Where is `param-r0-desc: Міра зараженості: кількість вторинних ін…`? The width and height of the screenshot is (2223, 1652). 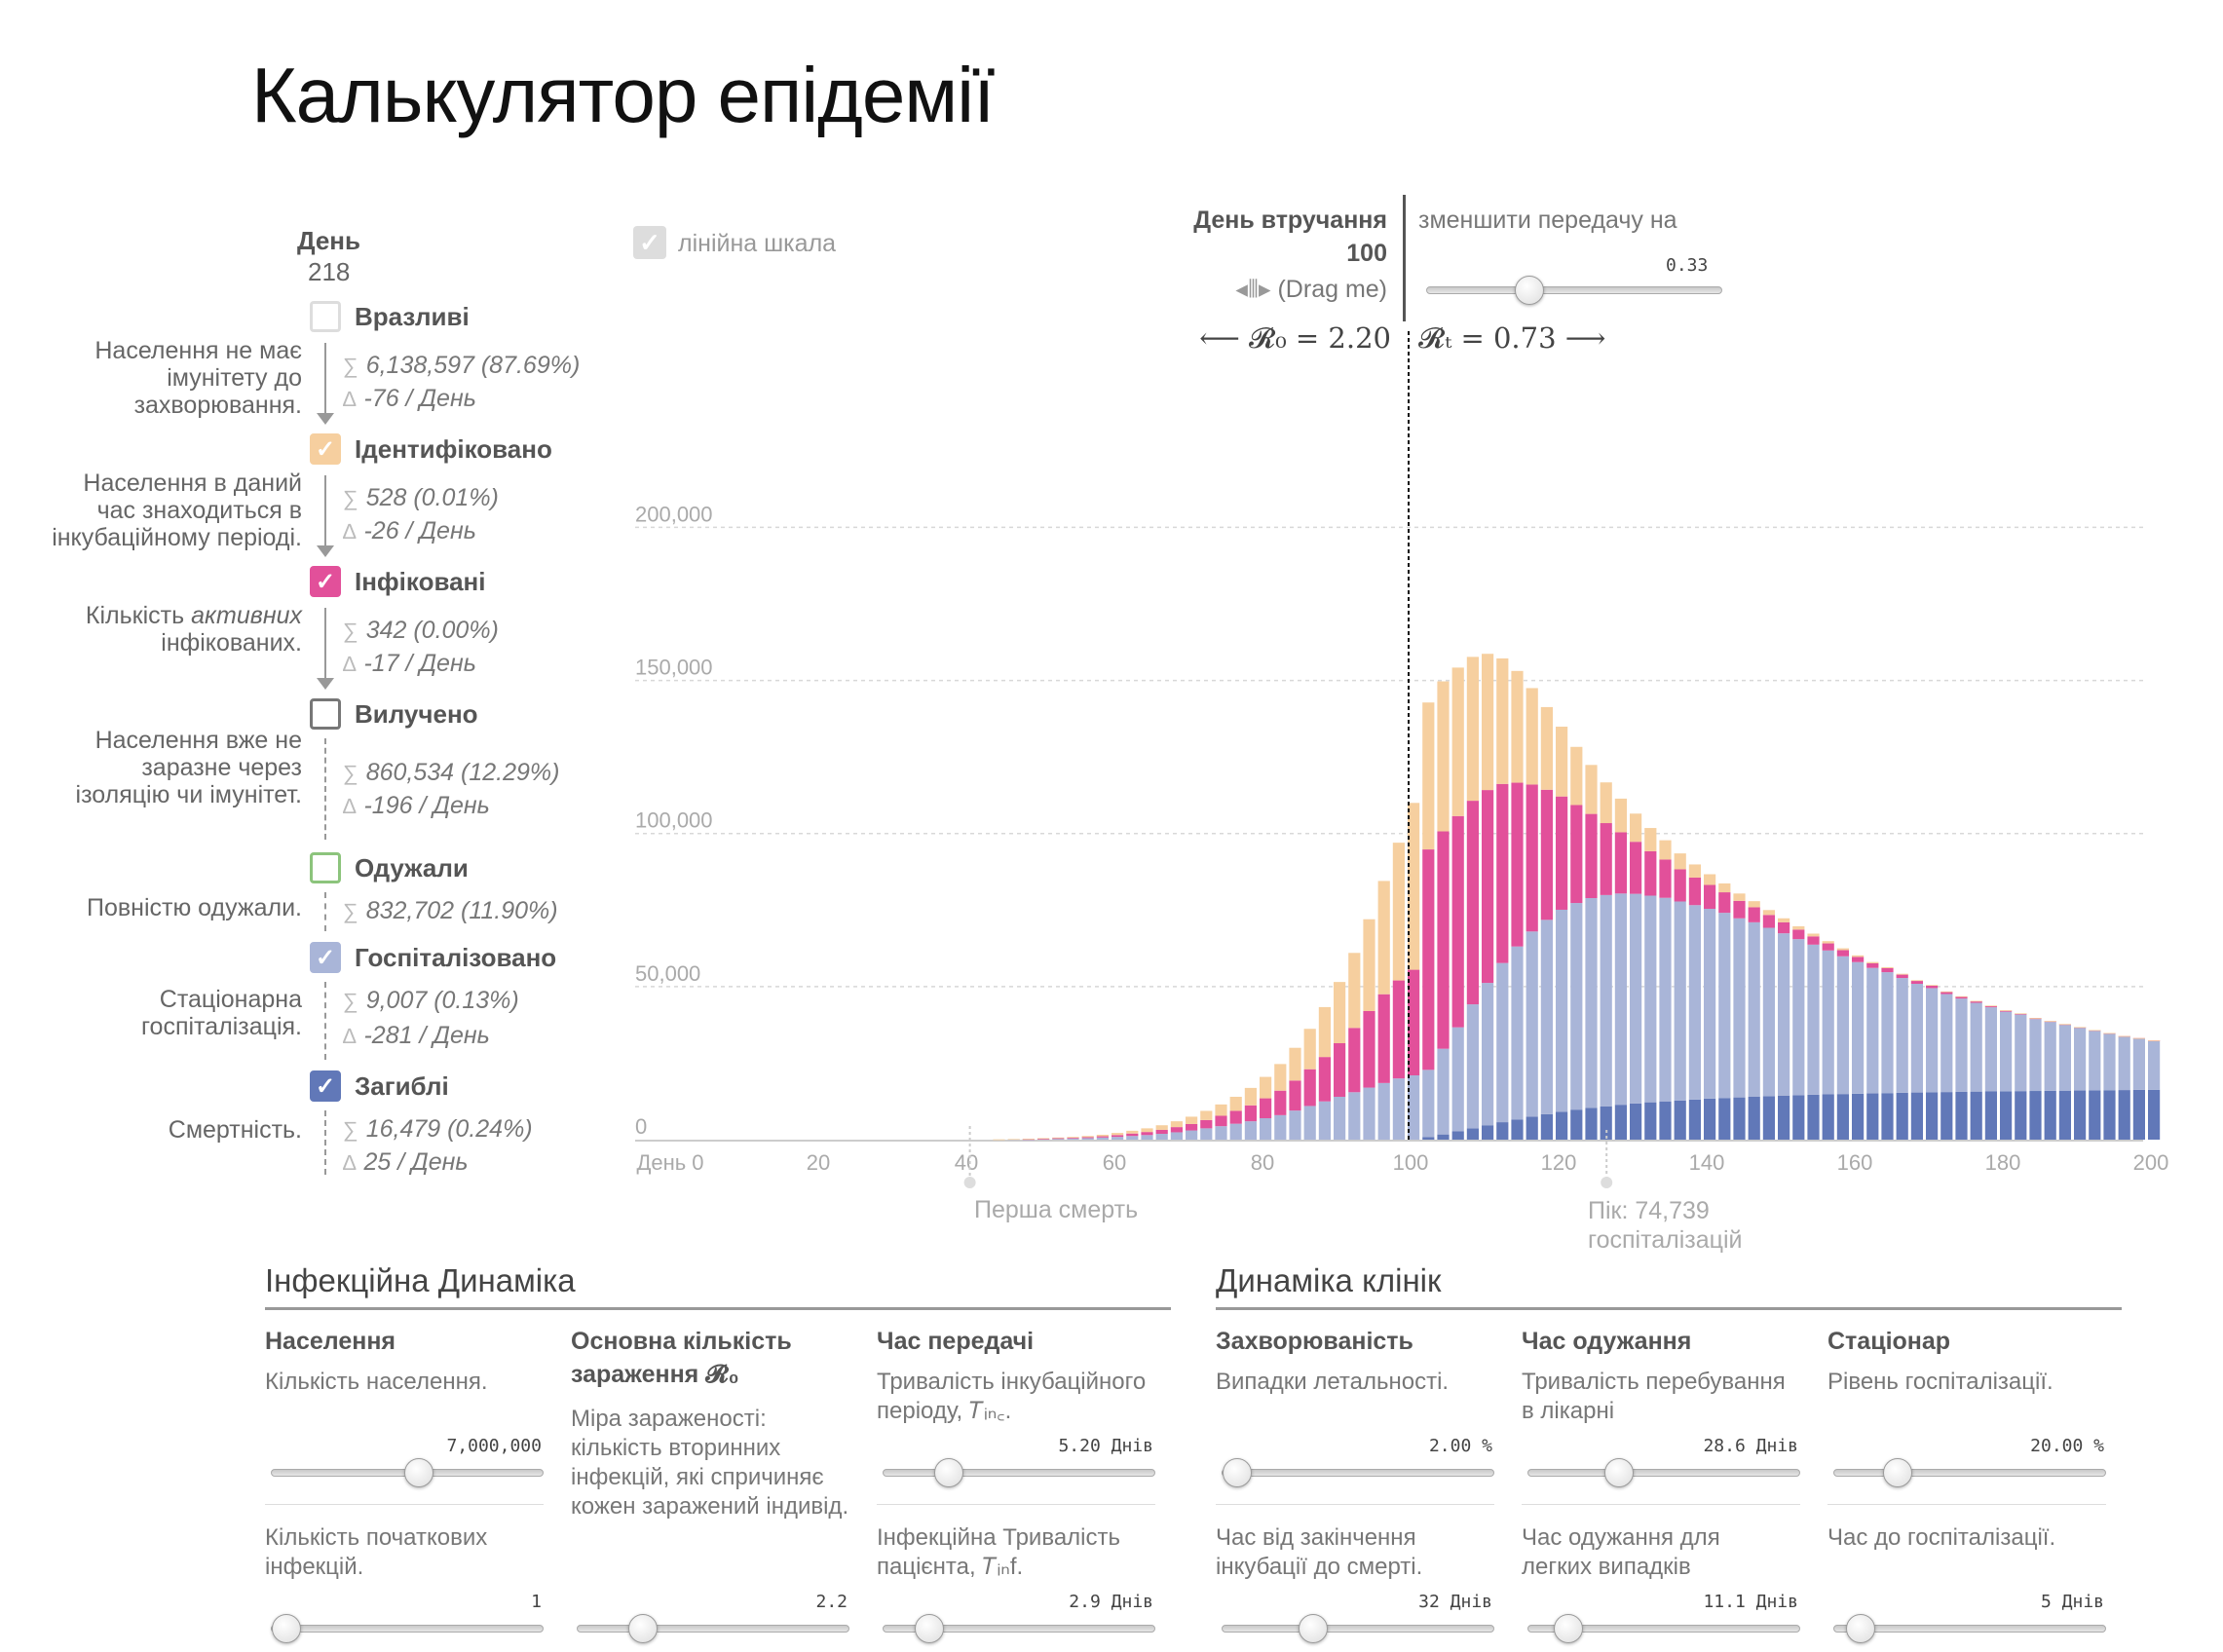
param-r0-desc: Міра зараженості: кількість вторинних ін… is located at coordinates (710, 1463).